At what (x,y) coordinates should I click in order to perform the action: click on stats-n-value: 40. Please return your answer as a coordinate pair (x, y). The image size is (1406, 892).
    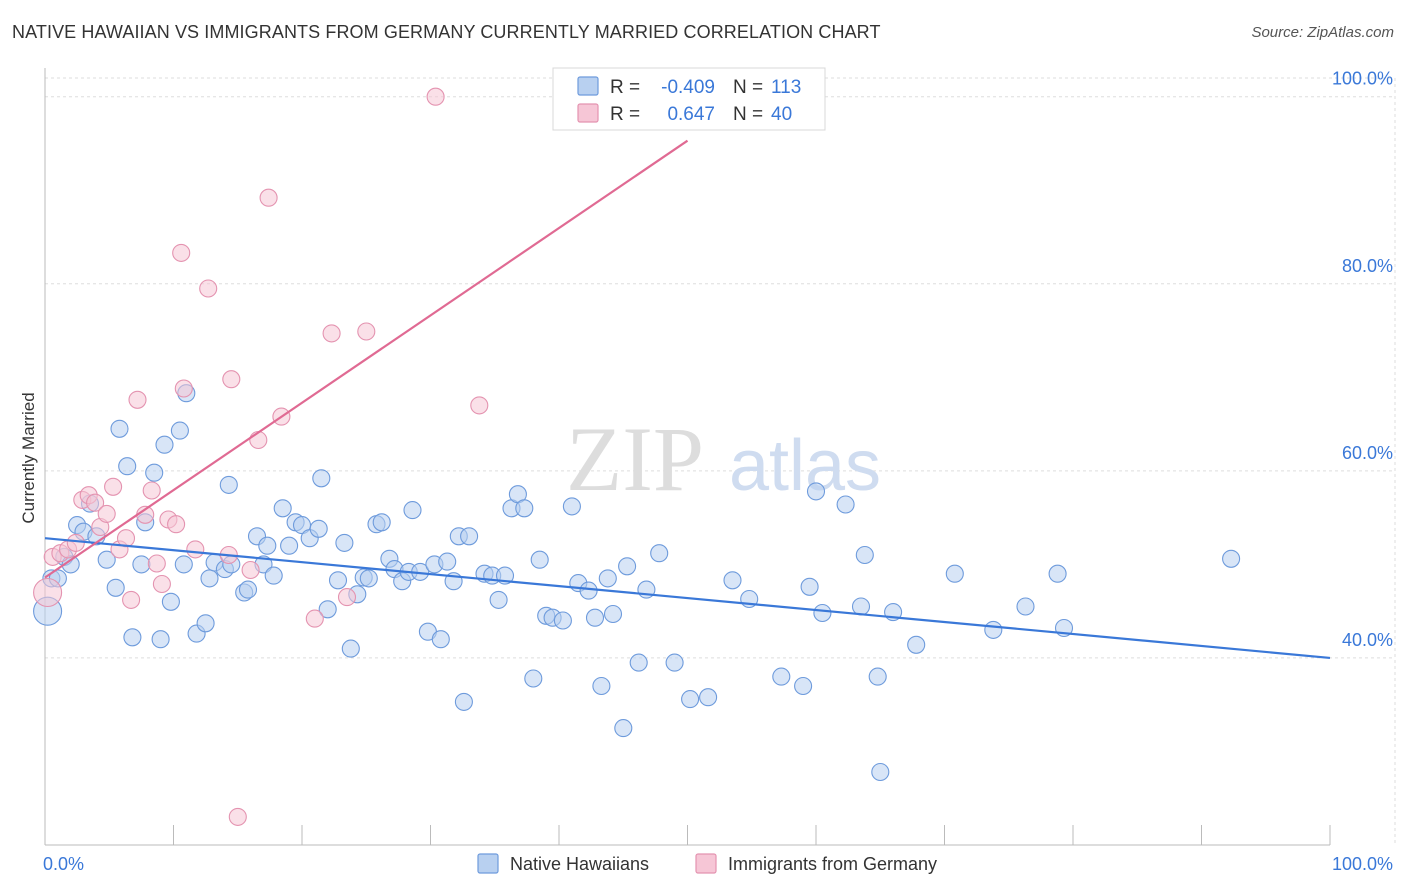
    Looking at the image, I should click on (781, 114).